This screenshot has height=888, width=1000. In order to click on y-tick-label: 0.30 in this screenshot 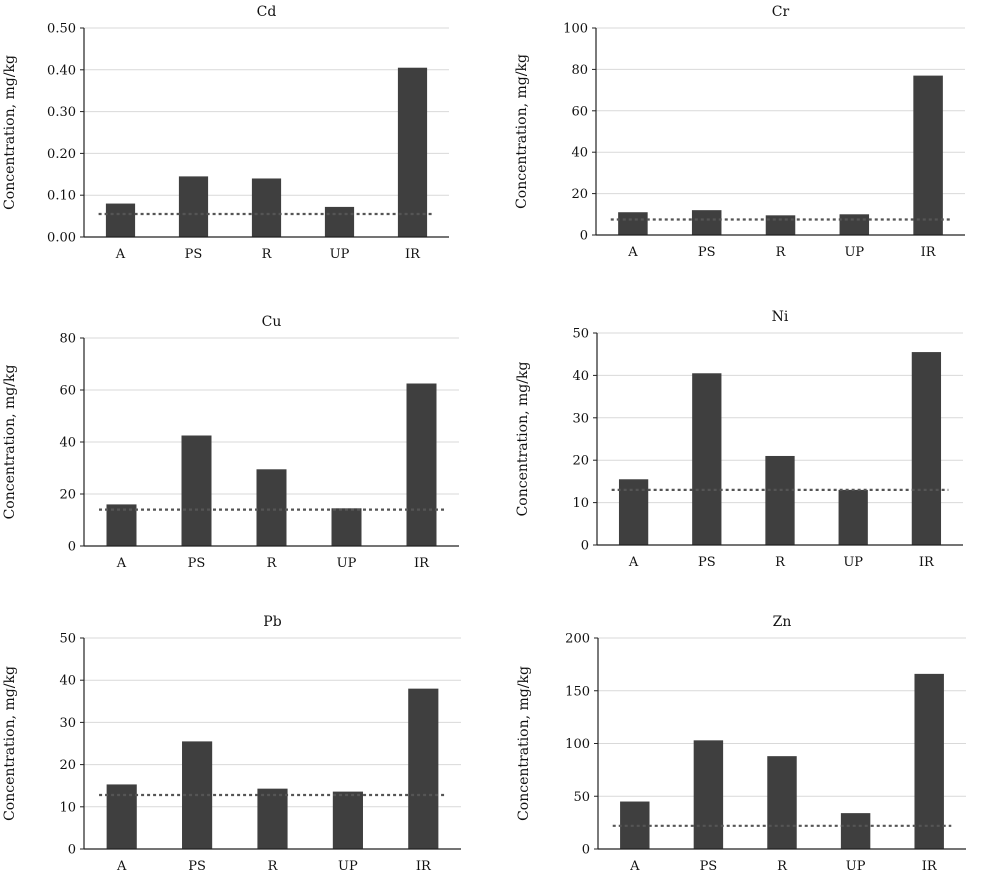, I will do `click(61, 112)`.